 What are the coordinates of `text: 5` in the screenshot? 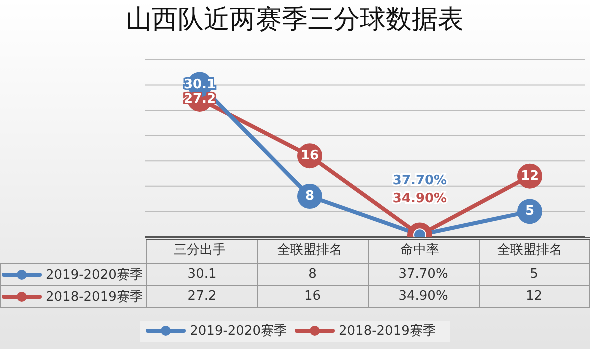 It's located at (530, 212).